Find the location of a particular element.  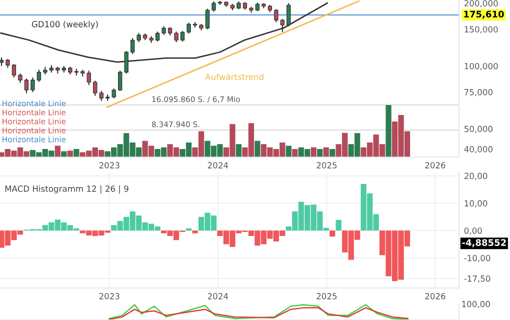

series-label: GD100 (weekly) is located at coordinates (65, 24).